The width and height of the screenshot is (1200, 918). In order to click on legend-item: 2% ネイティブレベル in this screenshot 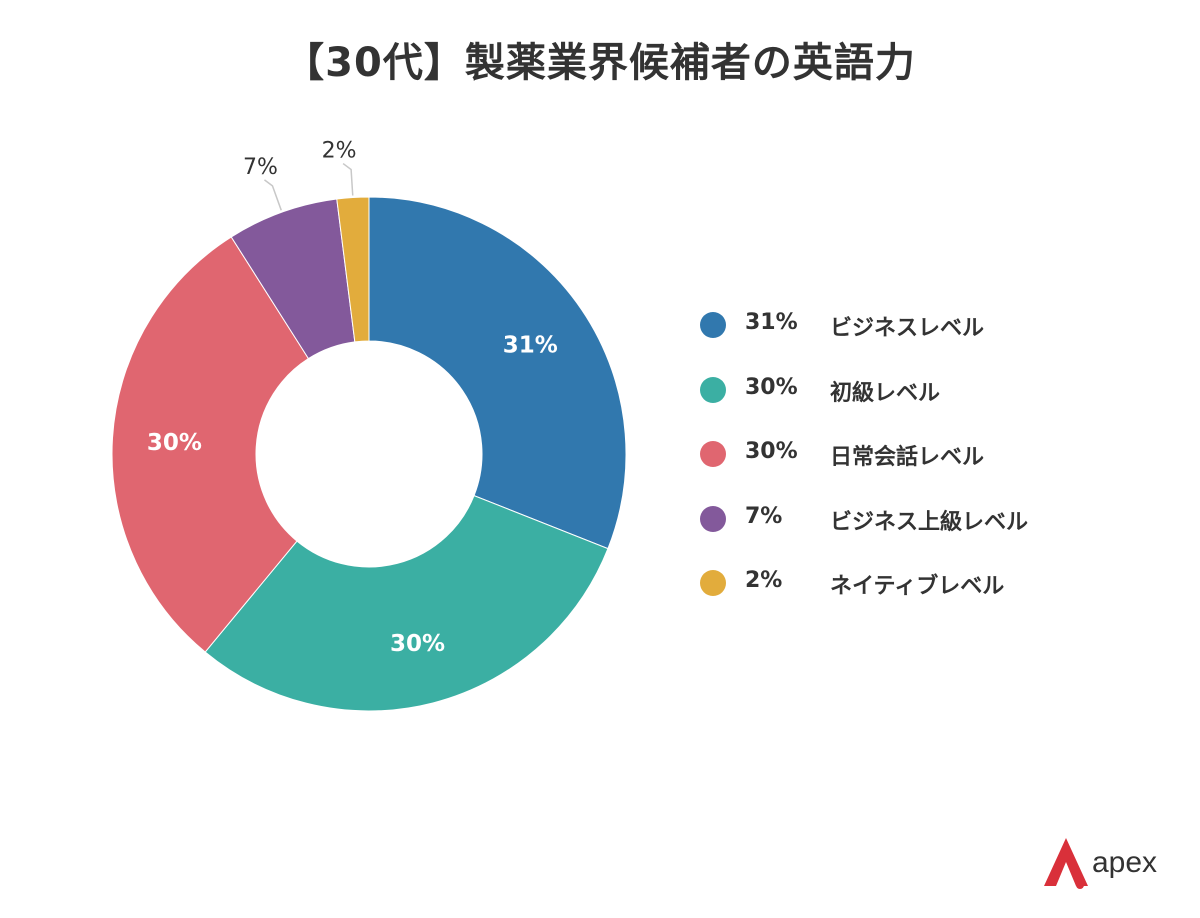, I will do `click(910, 592)`.